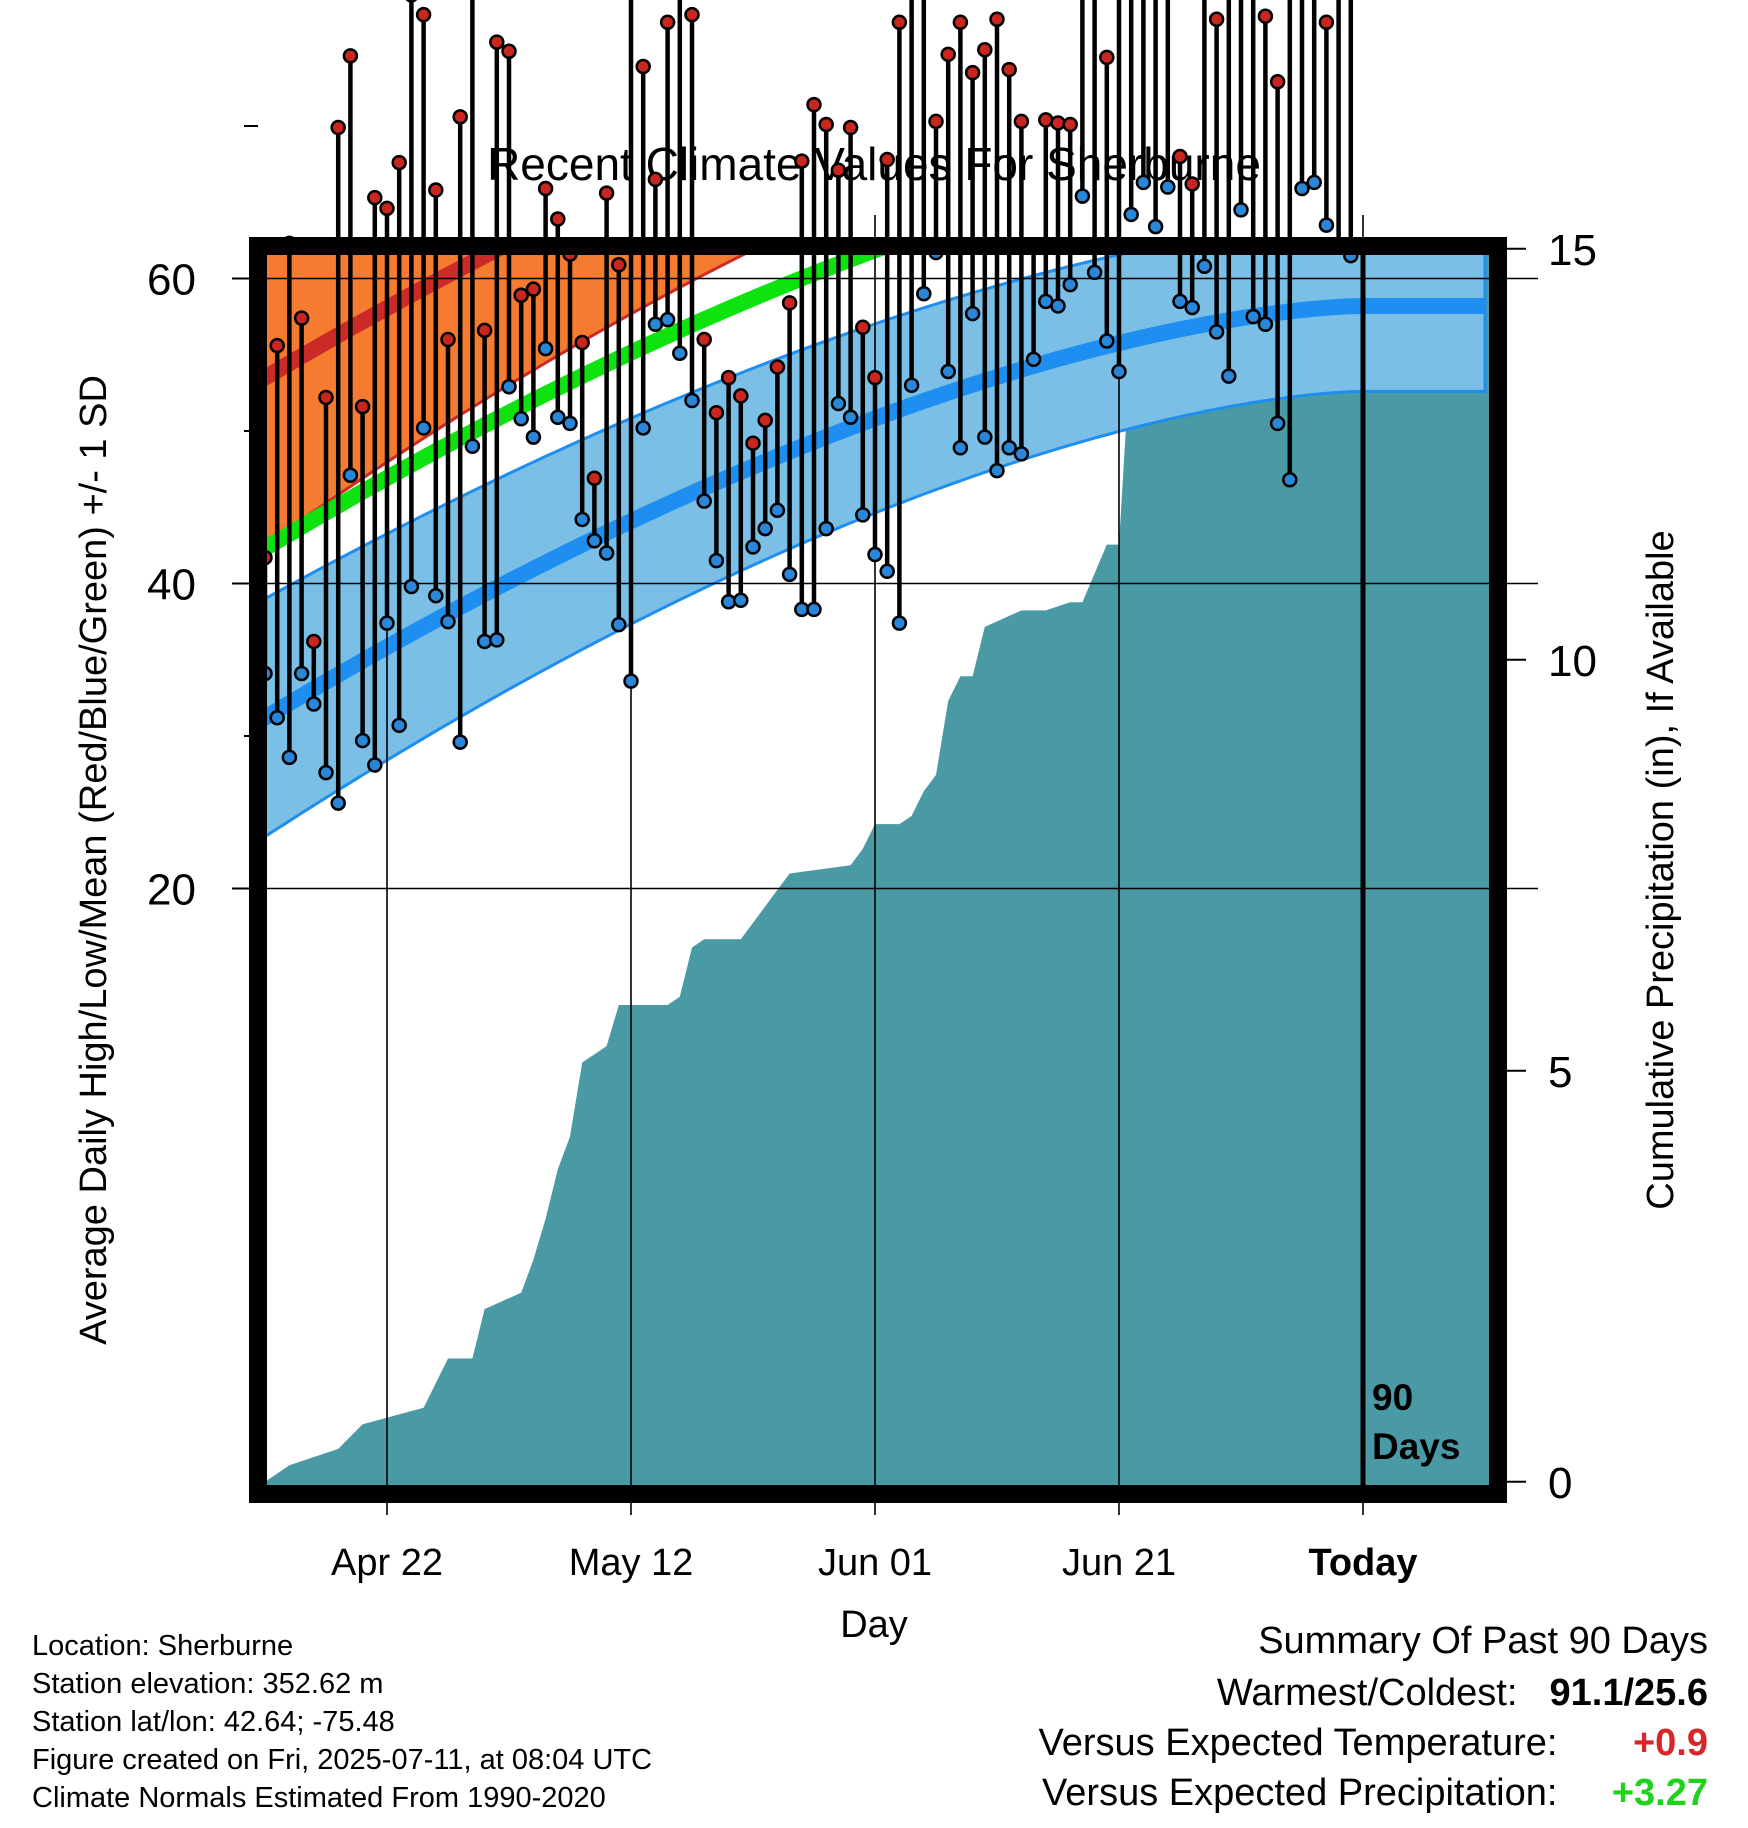 The width and height of the screenshot is (1748, 1828). What do you see at coordinates (171, 280) in the screenshot?
I see `y-tick-label: 60` at bounding box center [171, 280].